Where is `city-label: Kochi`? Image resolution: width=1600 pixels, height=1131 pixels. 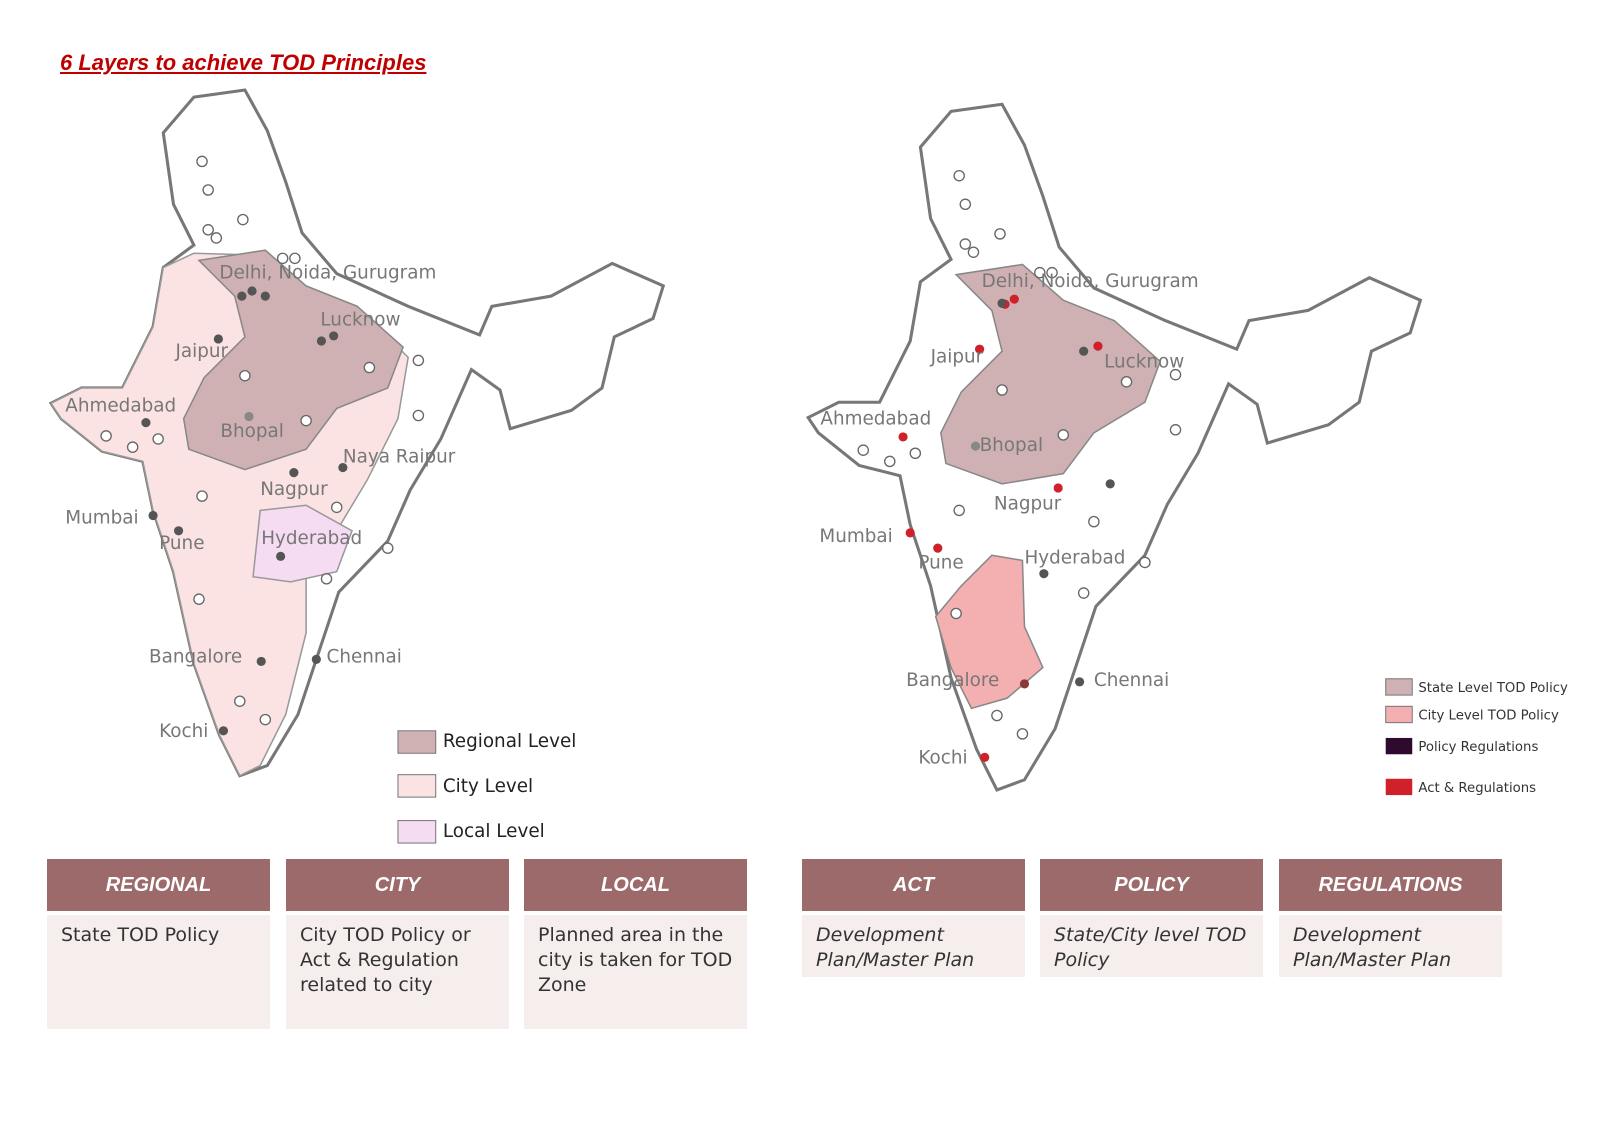 city-label: Kochi is located at coordinates (942, 757).